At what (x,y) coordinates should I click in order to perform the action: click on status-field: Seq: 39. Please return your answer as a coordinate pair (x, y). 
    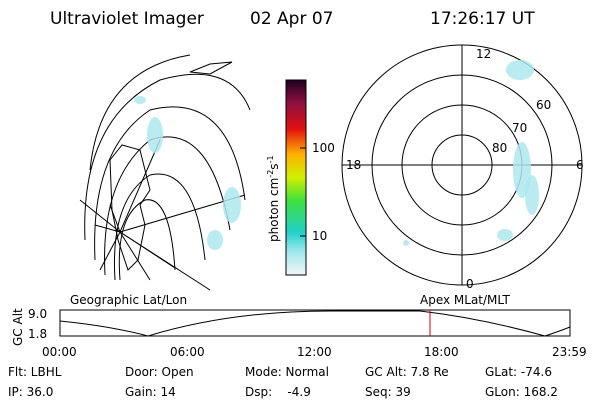
    Looking at the image, I should click on (388, 392).